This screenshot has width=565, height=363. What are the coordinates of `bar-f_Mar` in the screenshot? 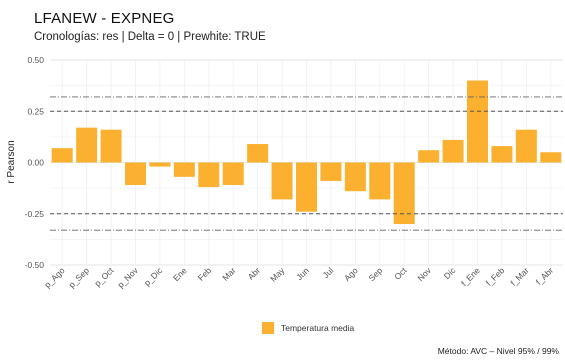 It's located at (526, 146).